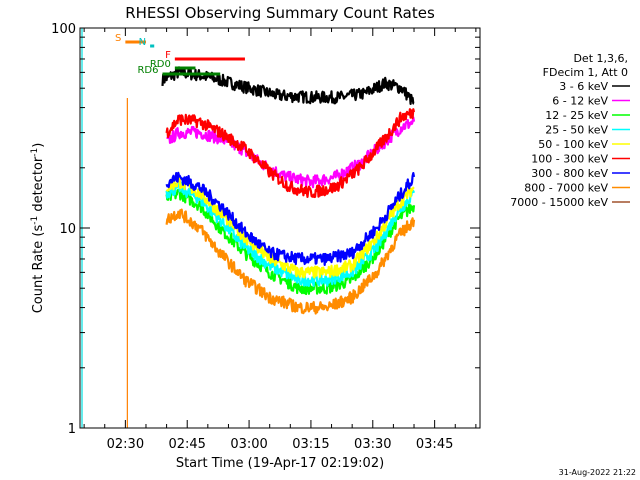  What do you see at coordinates (160, 64) in the screenshot?
I see `flag-label-rd0: RD0` at bounding box center [160, 64].